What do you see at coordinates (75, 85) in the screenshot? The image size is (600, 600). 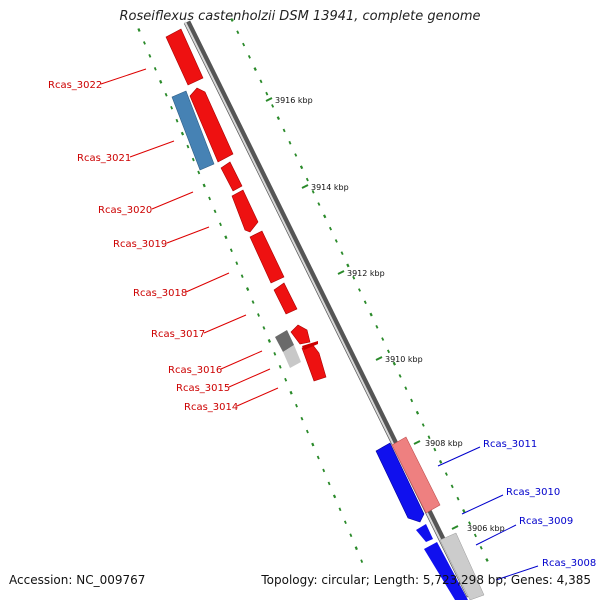 I see `label-rcas-3022: Rcas_3022` at bounding box center [75, 85].